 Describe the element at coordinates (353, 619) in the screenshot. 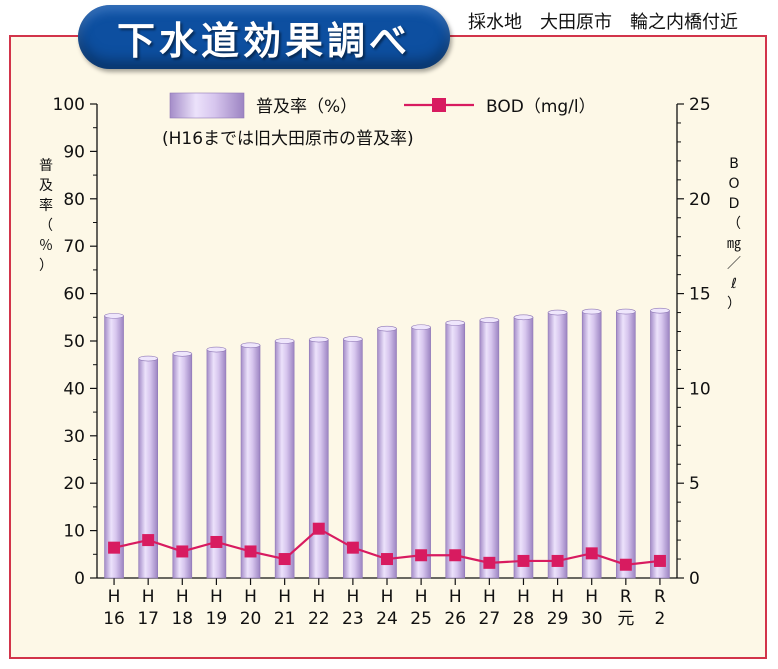

I see `x-tick-year: 23` at that location.